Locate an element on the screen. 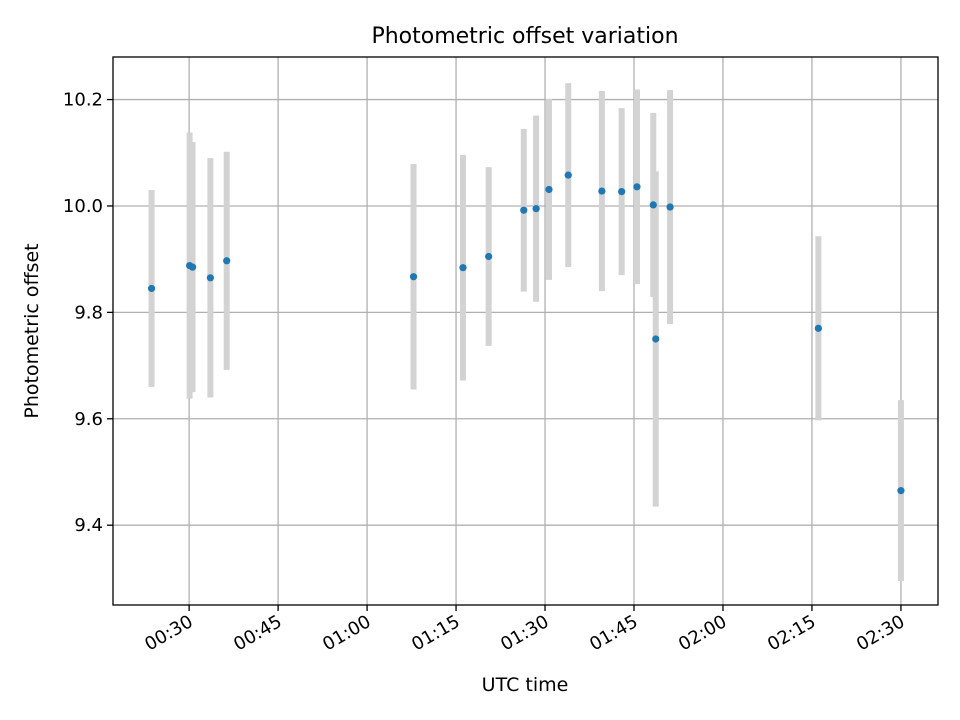  x-tick-label: 02:15 is located at coordinates (791, 633).